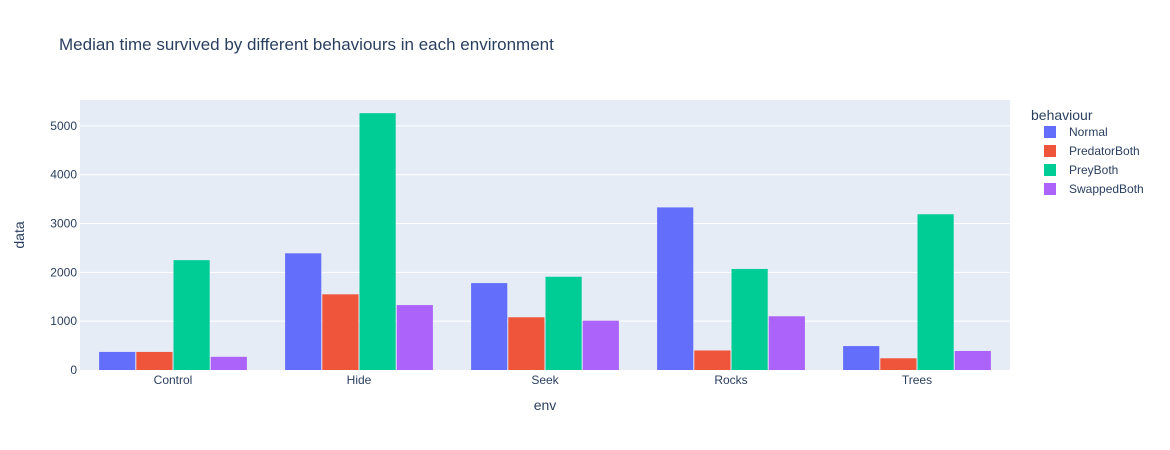  I want to click on bar-rocks-swappedboth, so click(786, 343).